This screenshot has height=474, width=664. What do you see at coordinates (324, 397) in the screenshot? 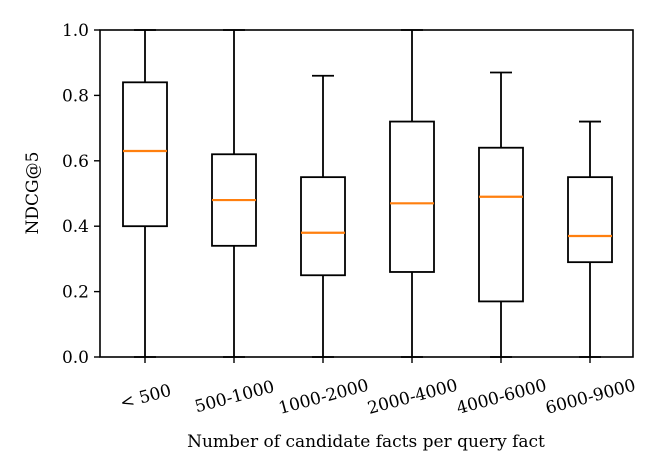
I see `x-tick-label: 1000-2000` at bounding box center [324, 397].